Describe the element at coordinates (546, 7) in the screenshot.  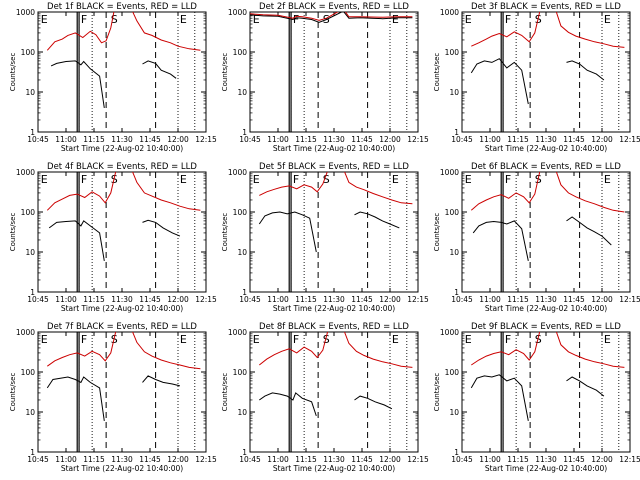
I see `chart-title: Det 3f BLACK = Events, RED = LLD` at that location.